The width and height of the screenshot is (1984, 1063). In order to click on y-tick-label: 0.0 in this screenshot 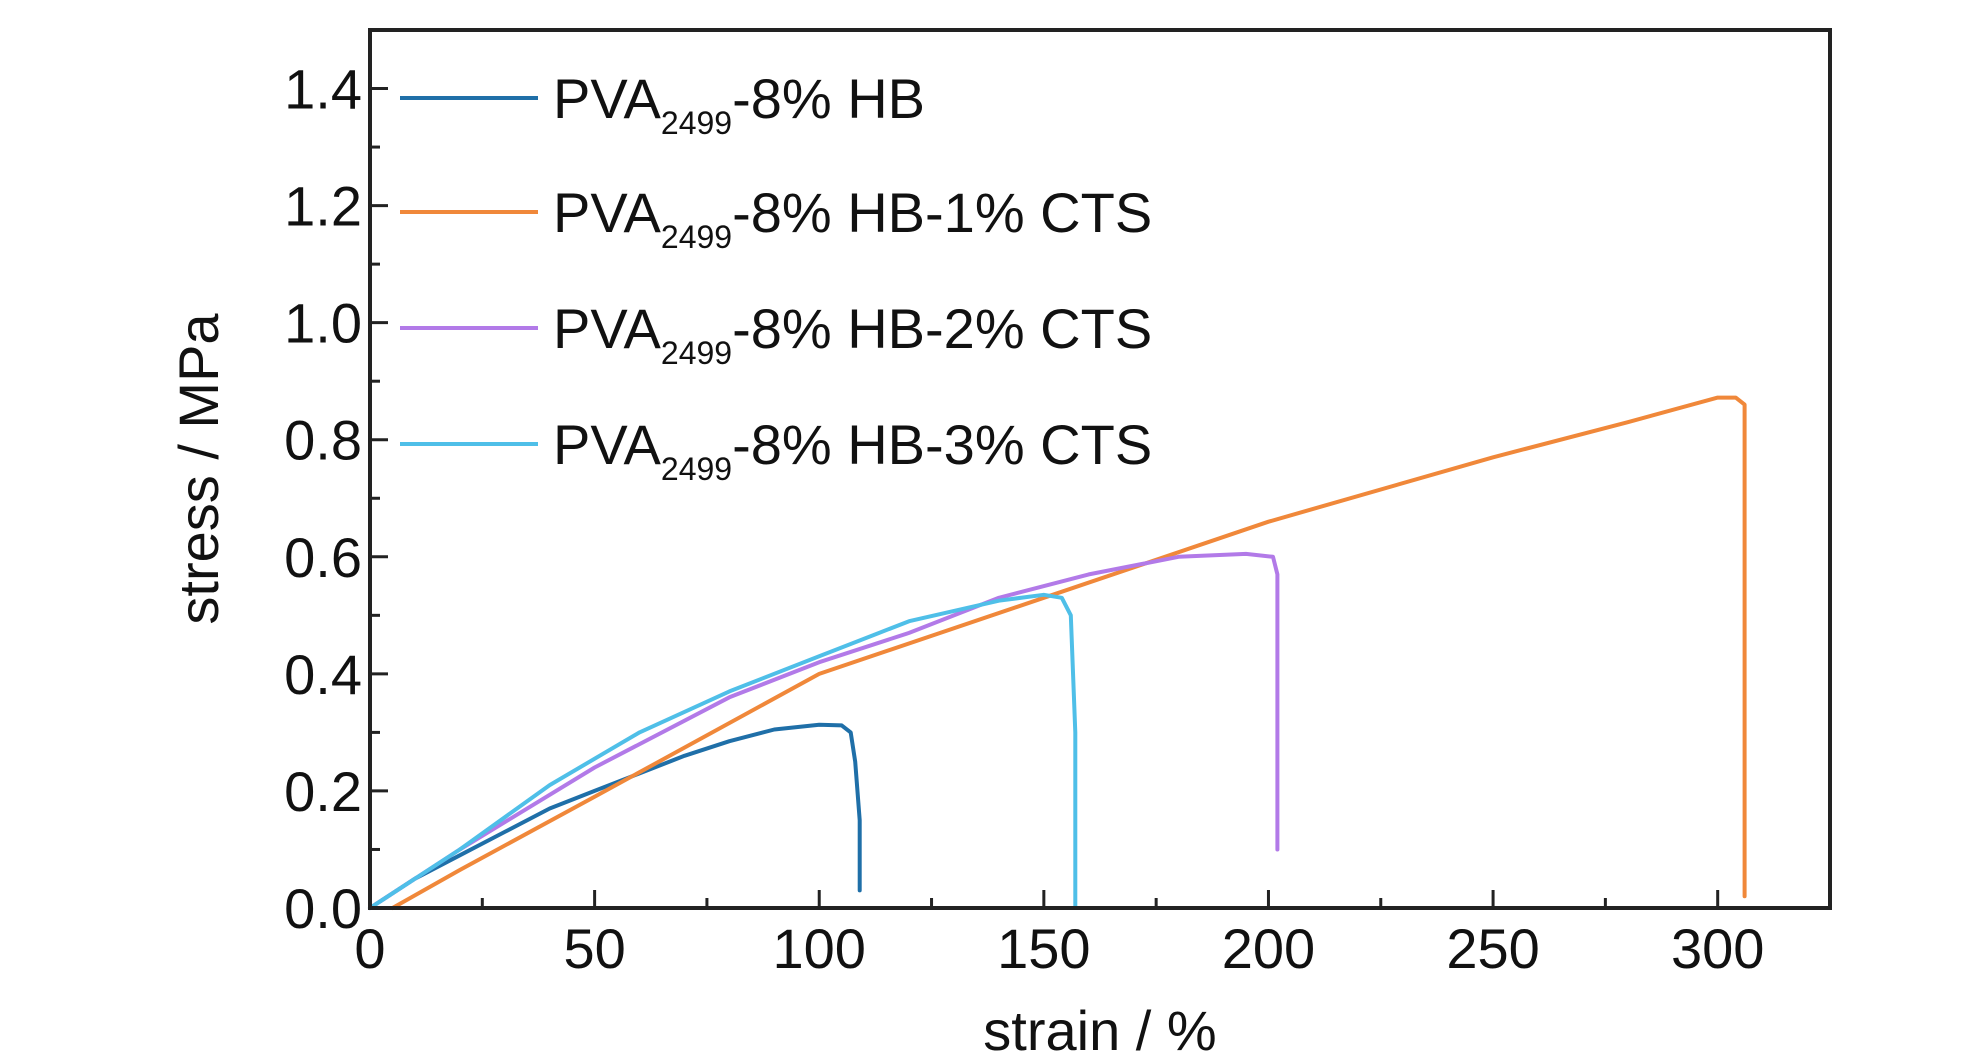, I will do `click(323, 908)`.